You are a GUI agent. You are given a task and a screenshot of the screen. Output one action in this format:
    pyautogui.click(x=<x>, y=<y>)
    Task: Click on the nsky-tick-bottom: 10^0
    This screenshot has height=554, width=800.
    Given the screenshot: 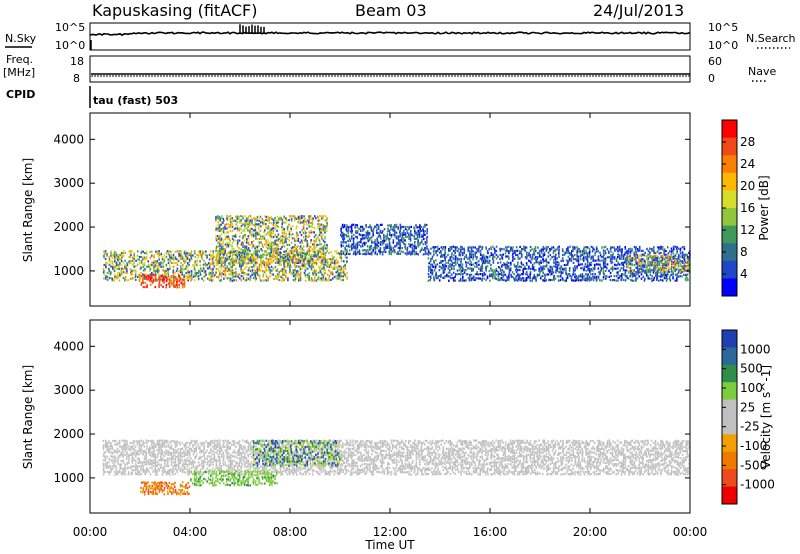 What is the action you would take?
    pyautogui.click(x=70, y=45)
    